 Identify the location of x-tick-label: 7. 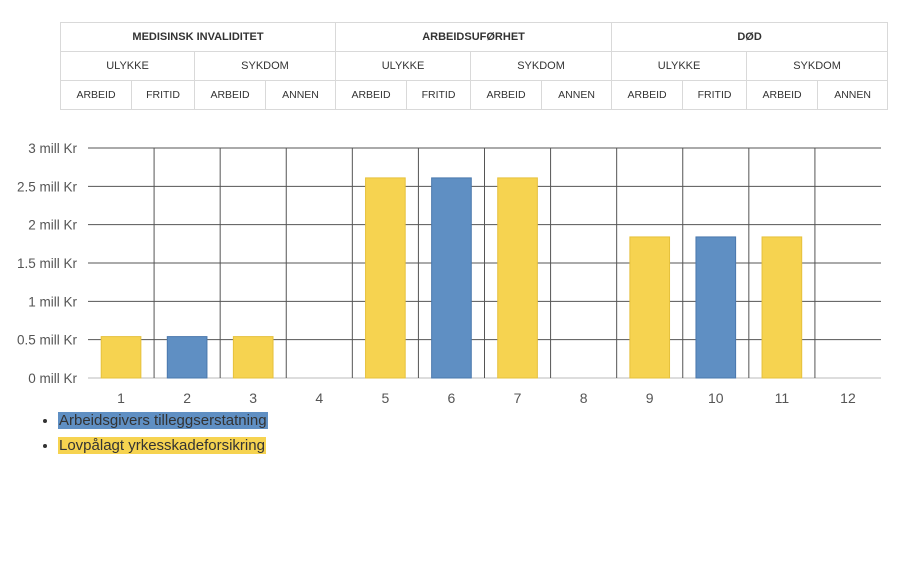
(518, 398).